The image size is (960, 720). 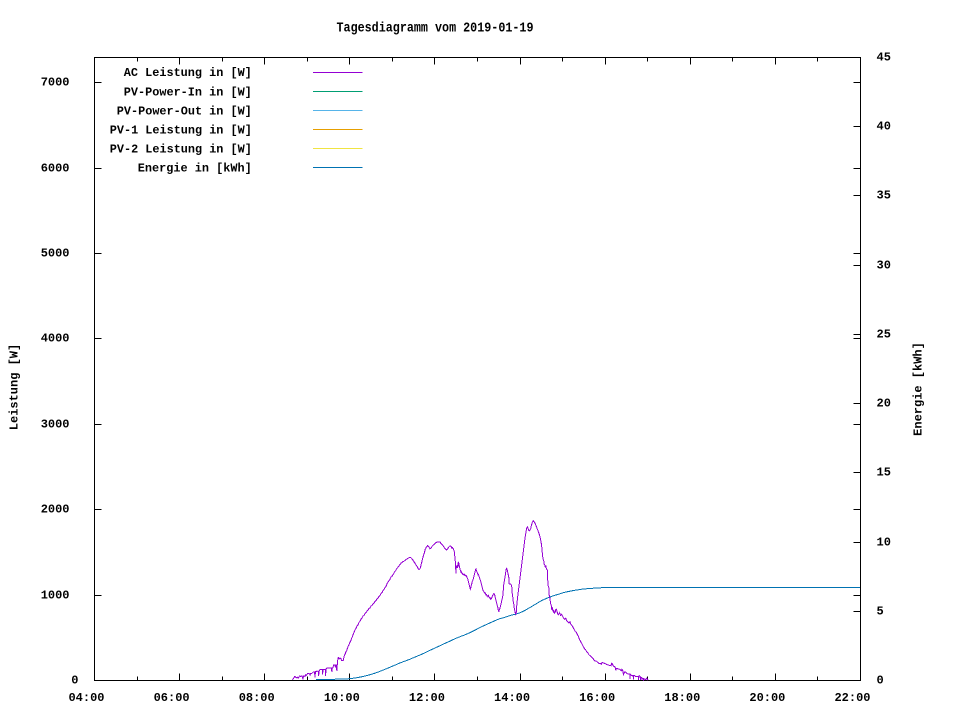 What do you see at coordinates (919, 389) in the screenshot?
I see `svg-text: Energie [kWh]` at bounding box center [919, 389].